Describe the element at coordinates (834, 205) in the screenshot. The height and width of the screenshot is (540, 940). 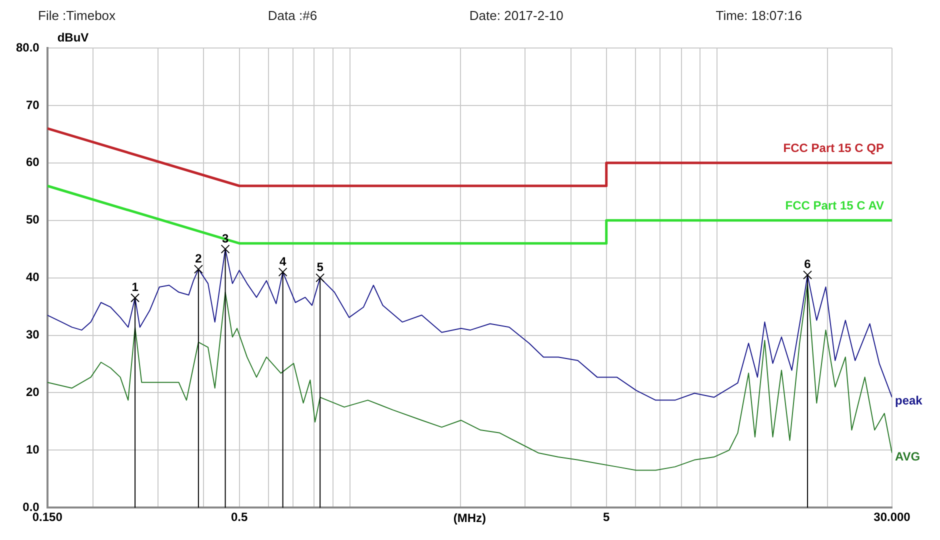
I see `series-label: FCC Part 15 C AV` at that location.